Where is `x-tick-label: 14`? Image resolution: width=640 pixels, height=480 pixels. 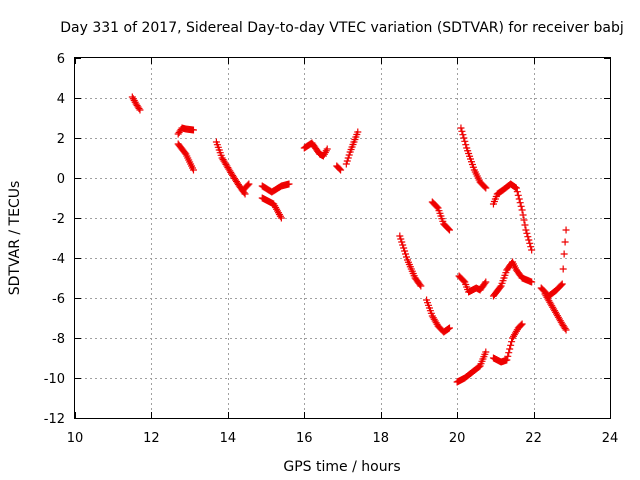
x-tick-label: 14 is located at coordinates (228, 438).